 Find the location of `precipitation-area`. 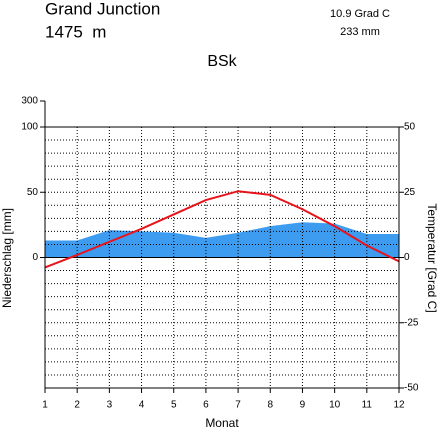

precipitation-area is located at coordinates (222, 240).